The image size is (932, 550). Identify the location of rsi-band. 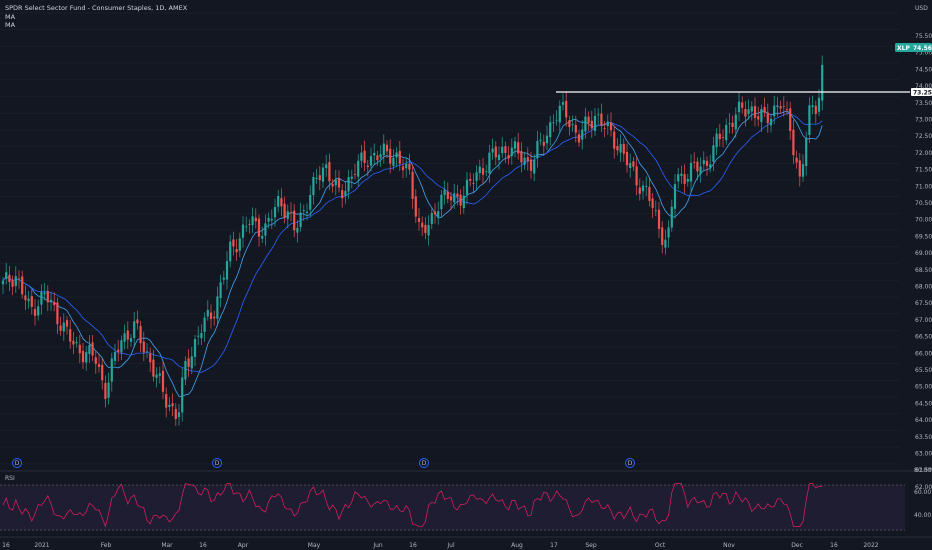
(452, 507).